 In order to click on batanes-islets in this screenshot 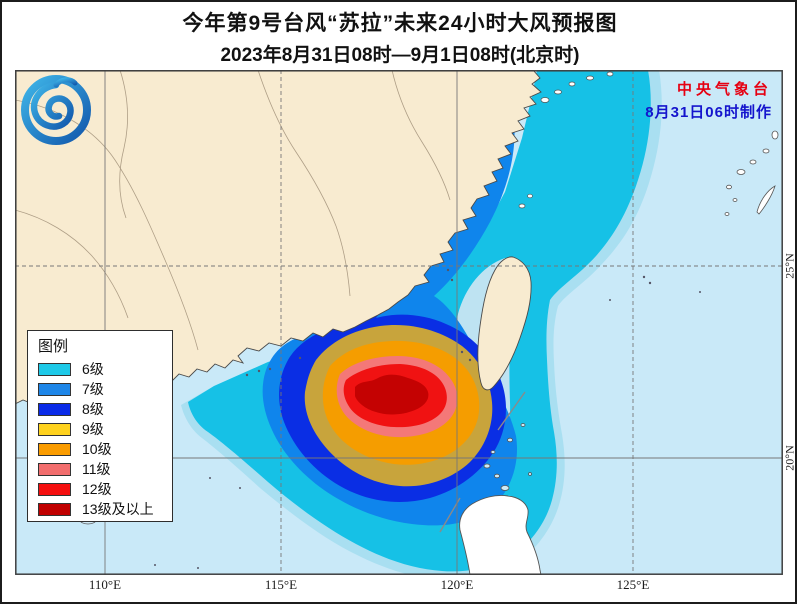, I will do `click(507, 457)`.